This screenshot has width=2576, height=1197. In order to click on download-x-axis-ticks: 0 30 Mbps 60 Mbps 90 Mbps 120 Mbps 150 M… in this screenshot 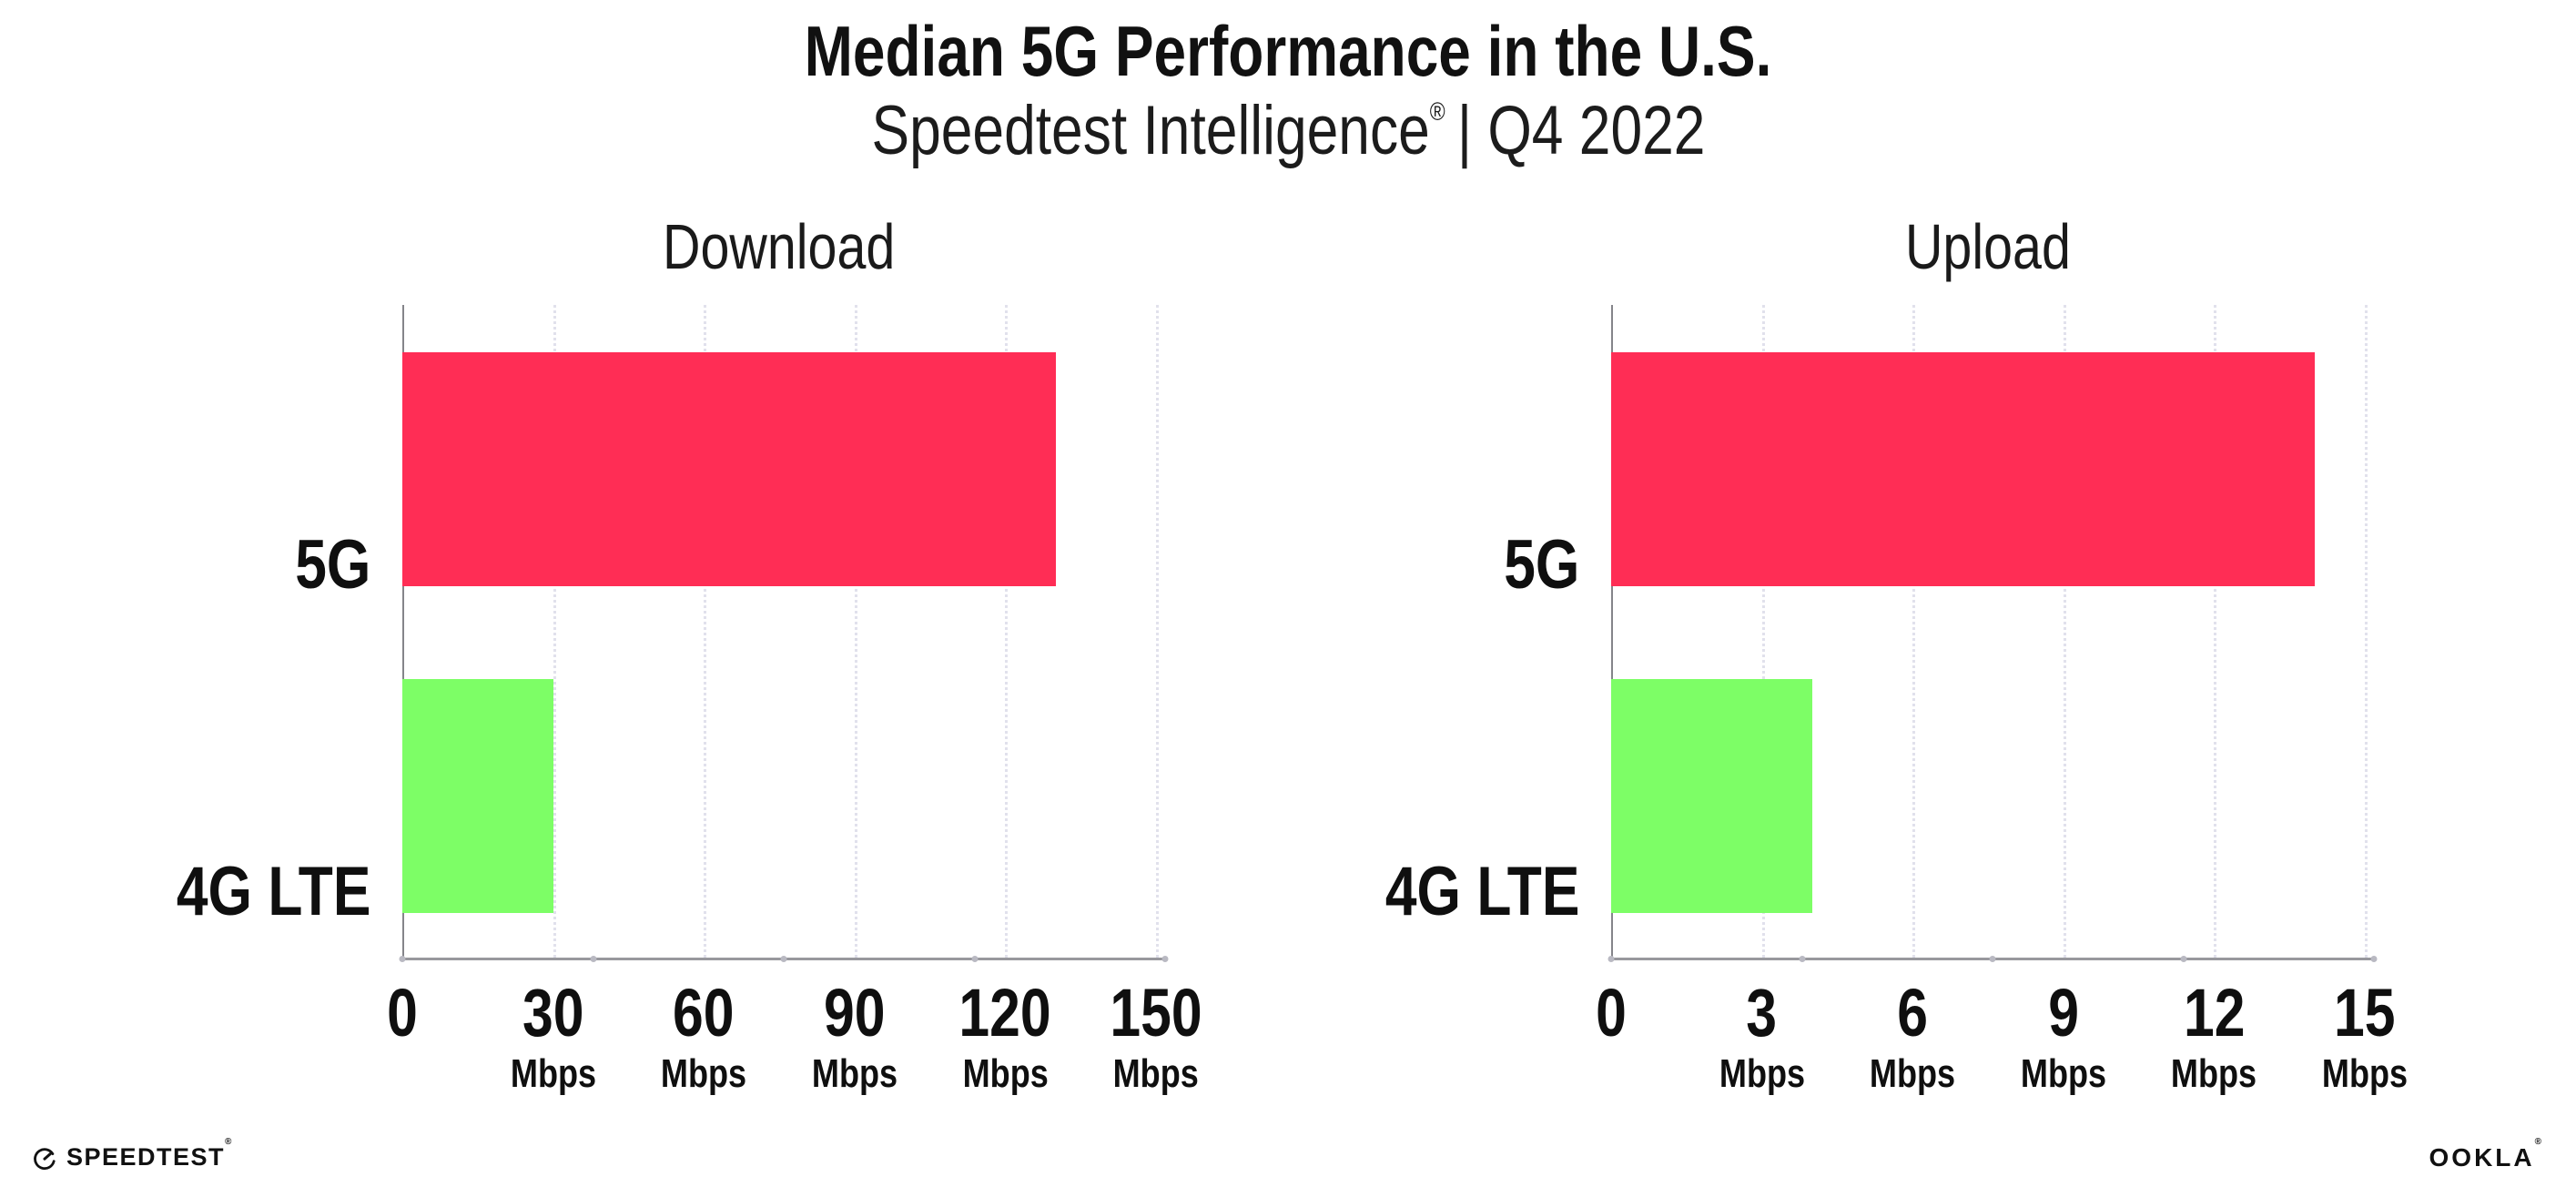, I will do `click(794, 1036)`.